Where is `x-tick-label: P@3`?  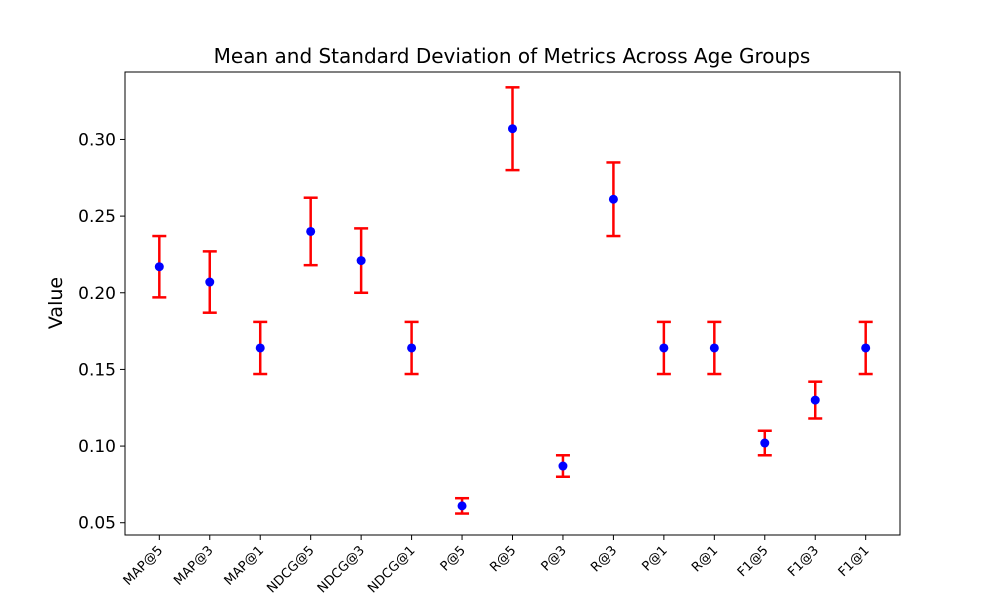
x-tick-label: P@3 is located at coordinates (554, 558).